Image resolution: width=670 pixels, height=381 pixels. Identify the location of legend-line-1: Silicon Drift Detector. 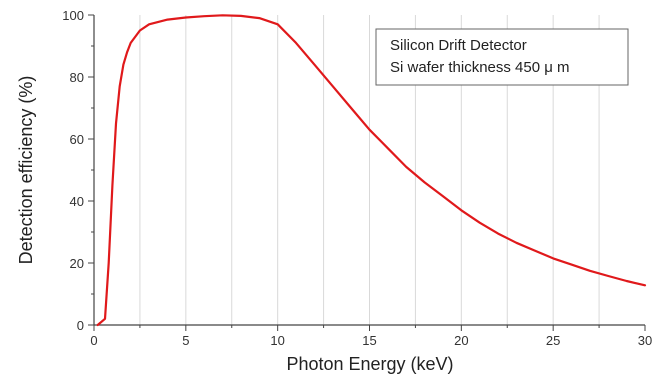
(458, 45).